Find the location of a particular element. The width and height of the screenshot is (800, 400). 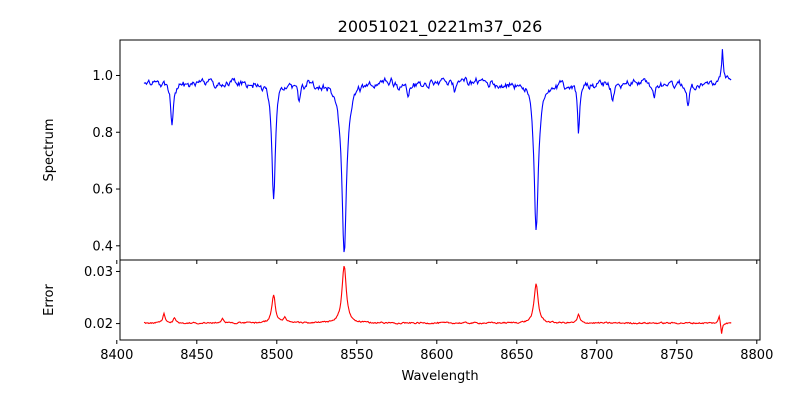

y-tick-label: 0.02 is located at coordinates (98, 324).